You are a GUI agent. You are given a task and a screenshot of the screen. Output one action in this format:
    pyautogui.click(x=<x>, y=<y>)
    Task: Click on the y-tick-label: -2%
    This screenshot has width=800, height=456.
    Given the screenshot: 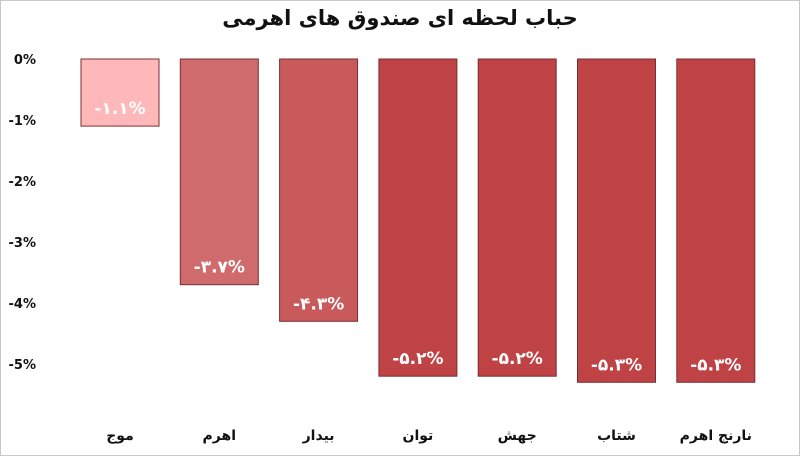 What is the action you would take?
    pyautogui.click(x=22, y=182)
    